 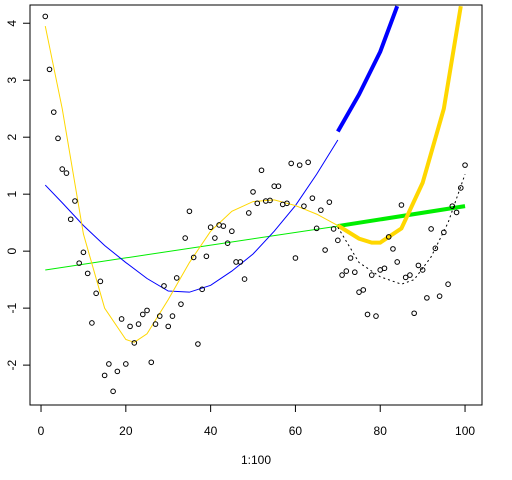 I want to click on x-tick-label: 80, so click(x=381, y=431).